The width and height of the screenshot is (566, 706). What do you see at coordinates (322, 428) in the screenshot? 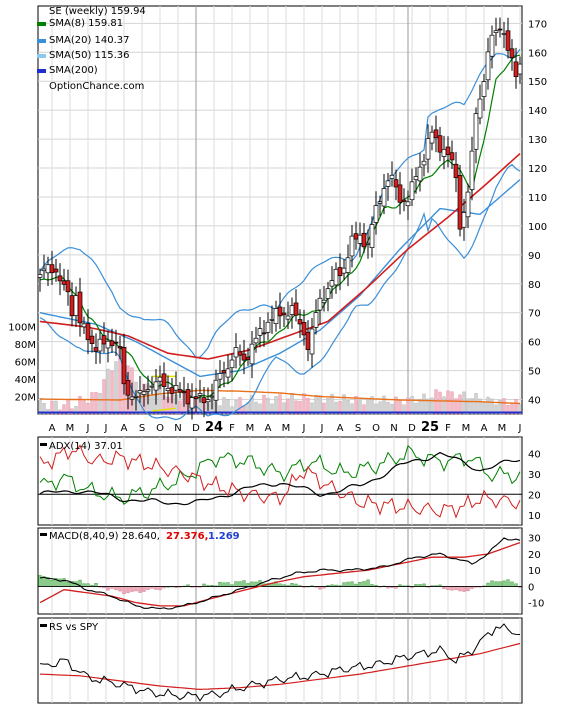
I see `x-axis-label: J` at bounding box center [322, 428].